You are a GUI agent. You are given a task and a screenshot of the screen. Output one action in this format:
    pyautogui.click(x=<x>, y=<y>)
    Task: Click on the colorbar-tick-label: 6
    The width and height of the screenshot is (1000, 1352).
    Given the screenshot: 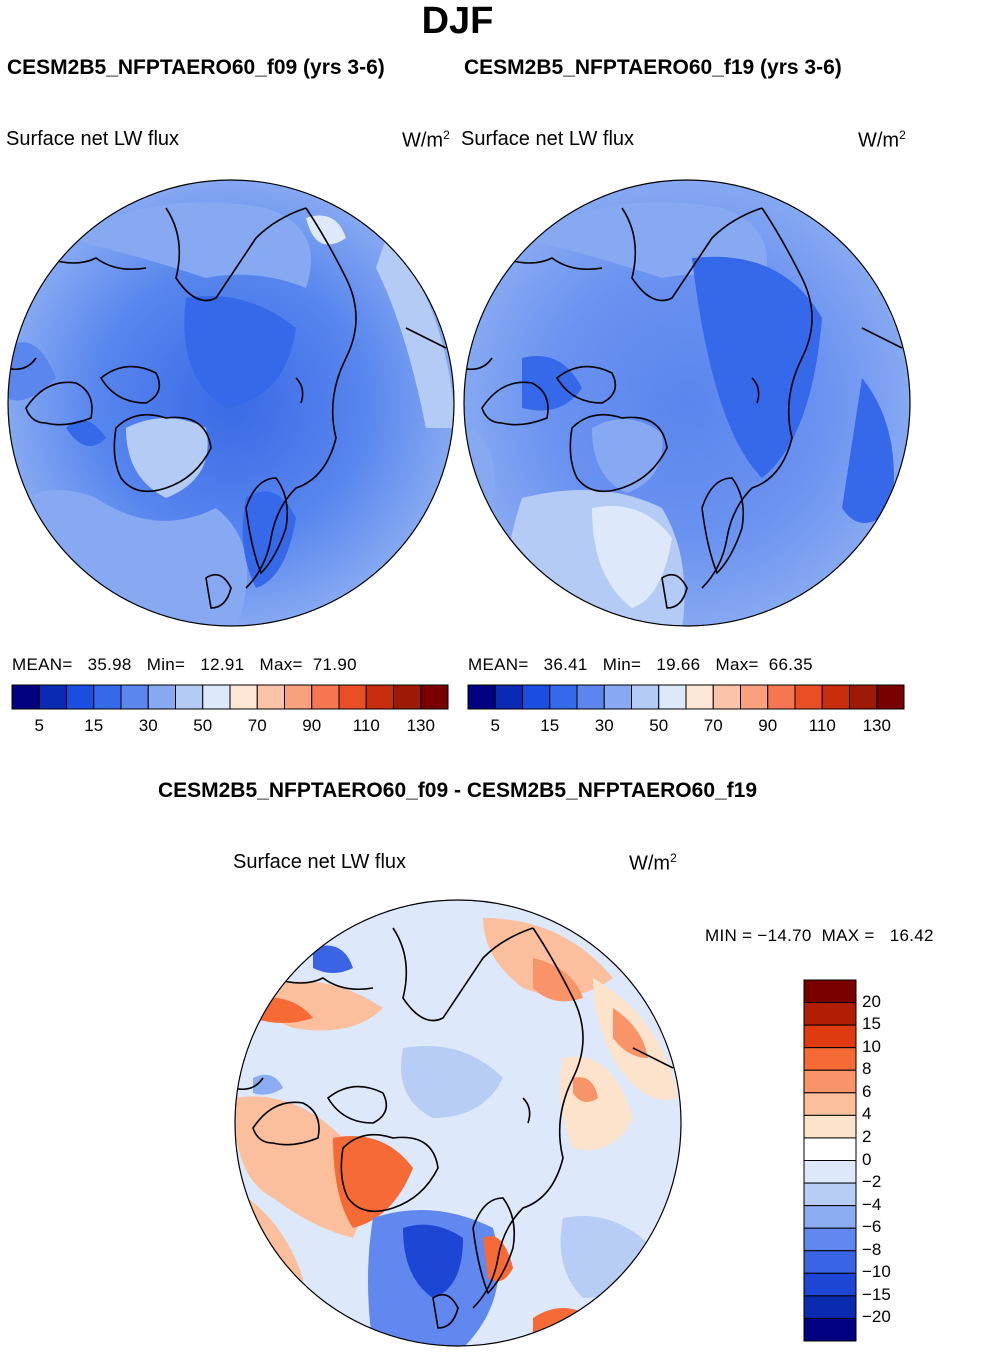 What is the action you would take?
    pyautogui.click(x=867, y=1091)
    